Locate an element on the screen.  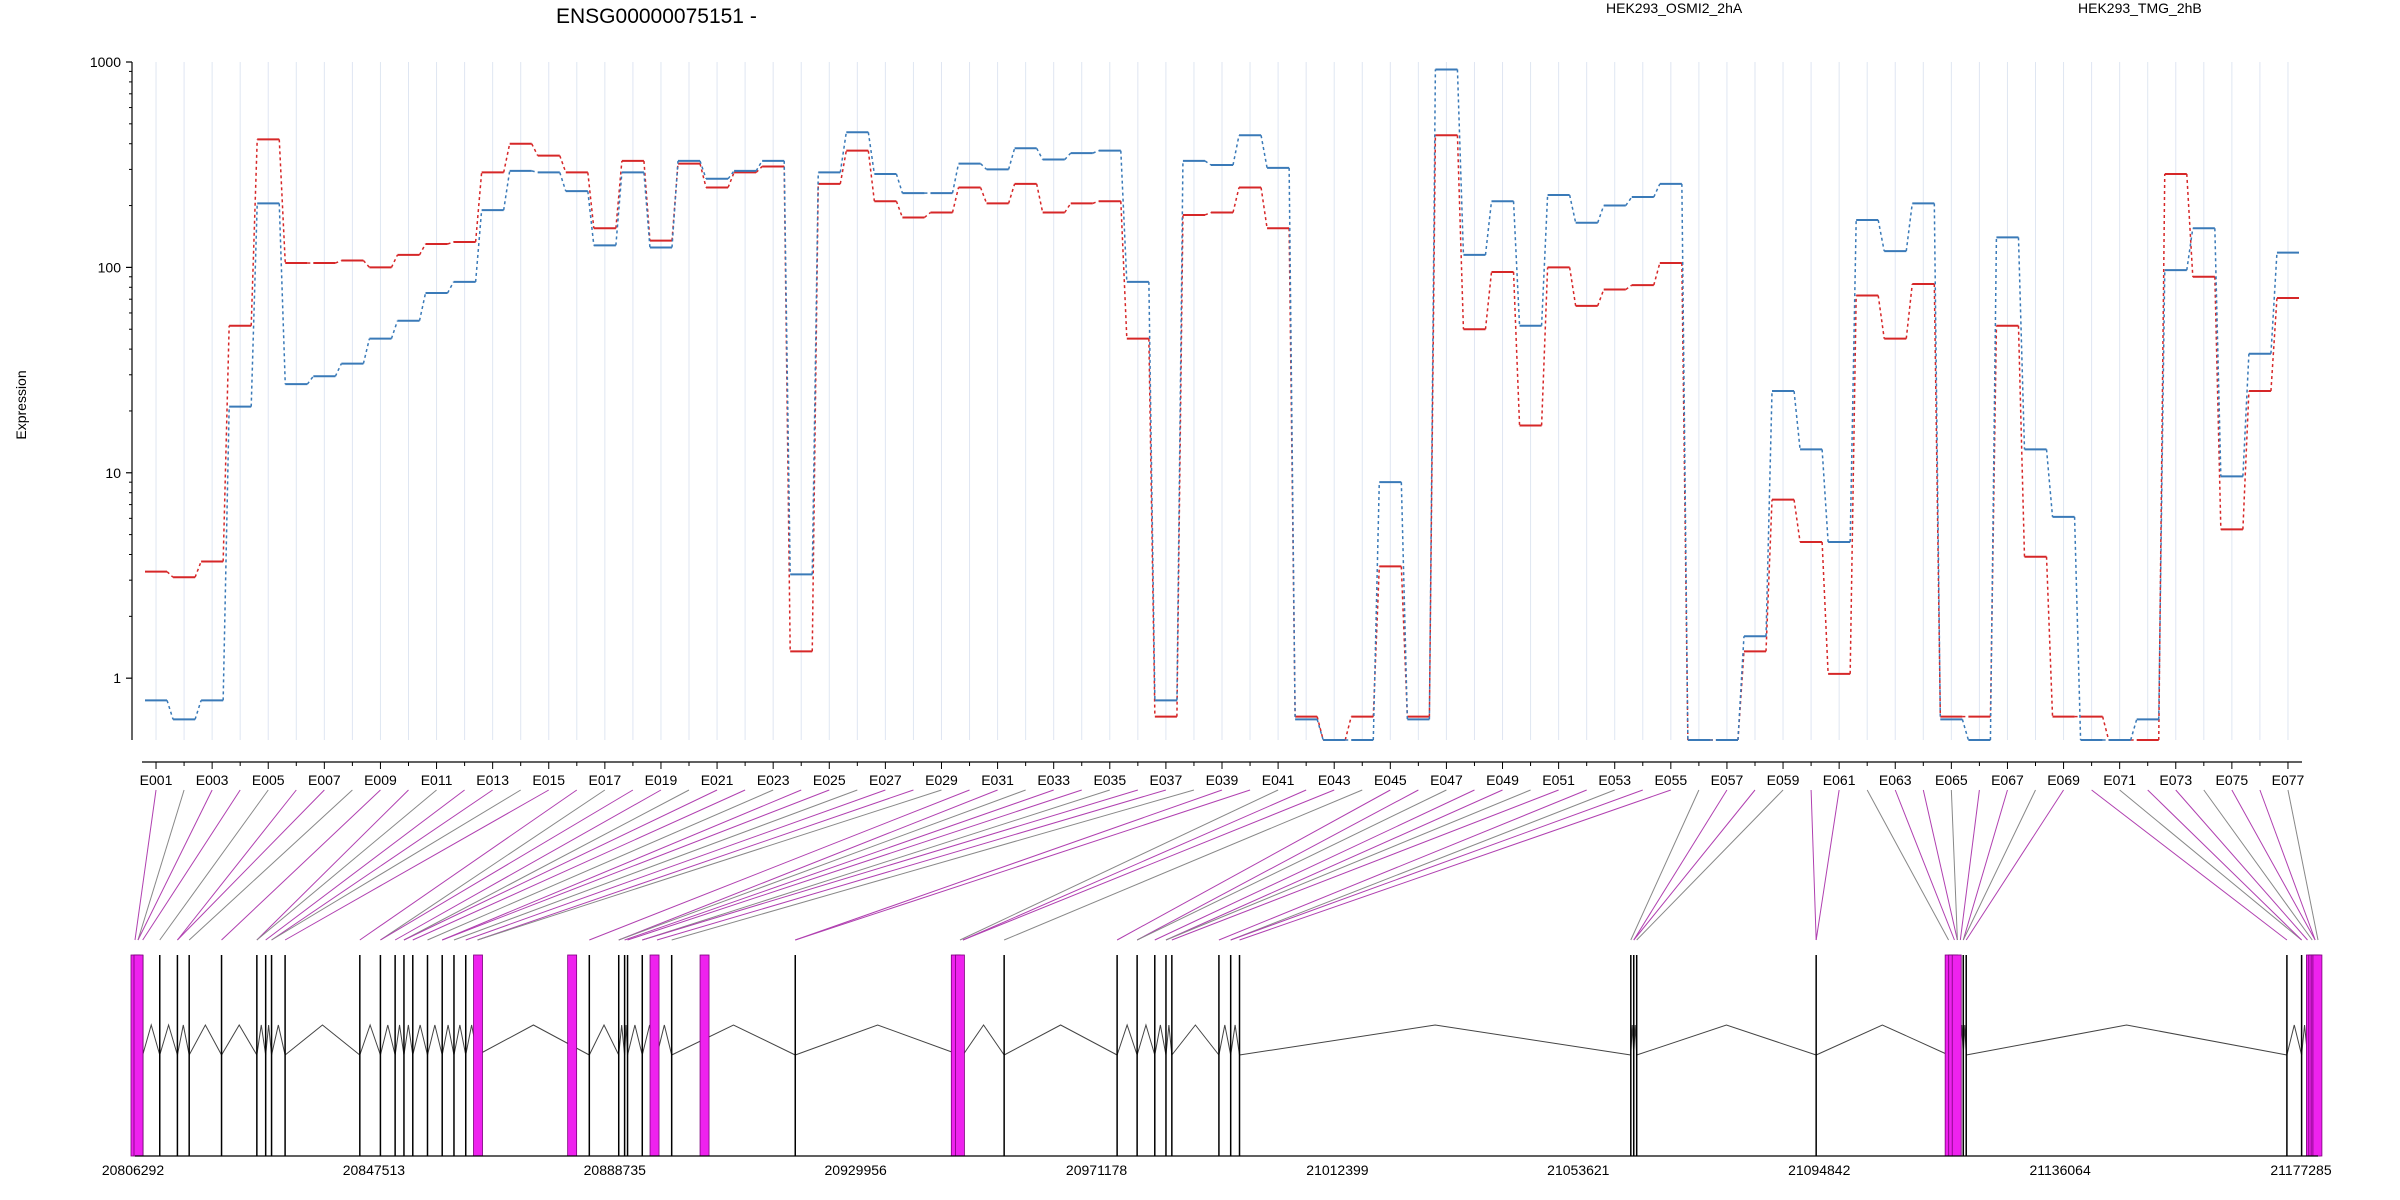
y-tick-label: 1 is located at coordinates (117, 678).